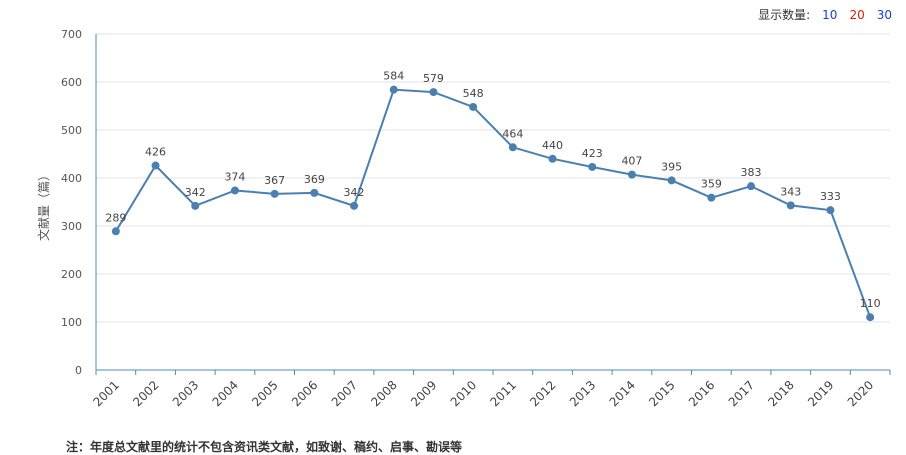 This screenshot has height=455, width=906. Describe the element at coordinates (155, 165) in the screenshot. I see `data-point-2002` at that location.